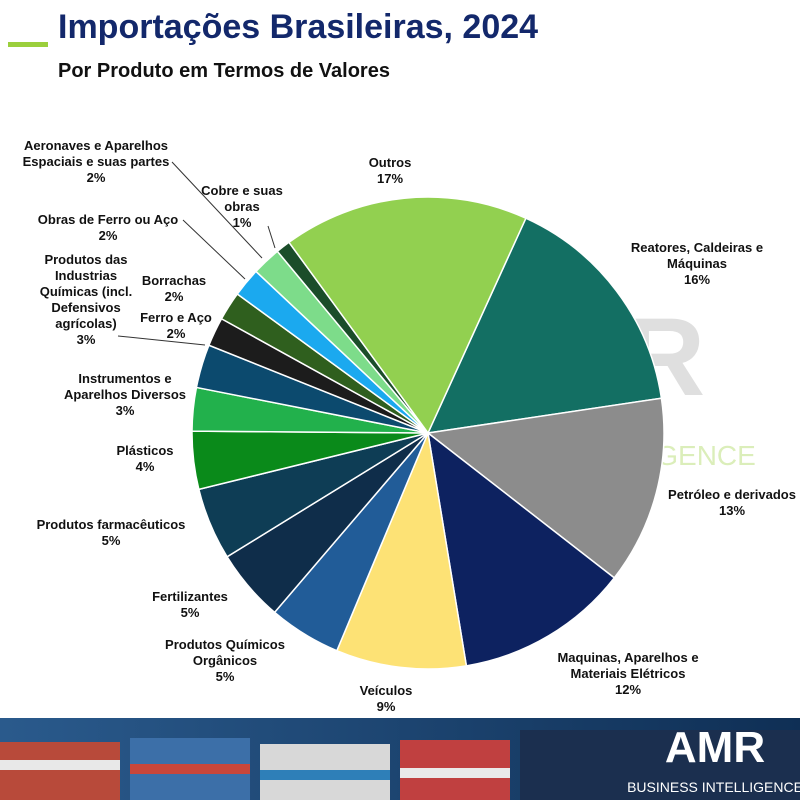 This screenshot has height=800, width=800. I want to click on slice-label: Fertilizantes 5%, so click(190, 605).